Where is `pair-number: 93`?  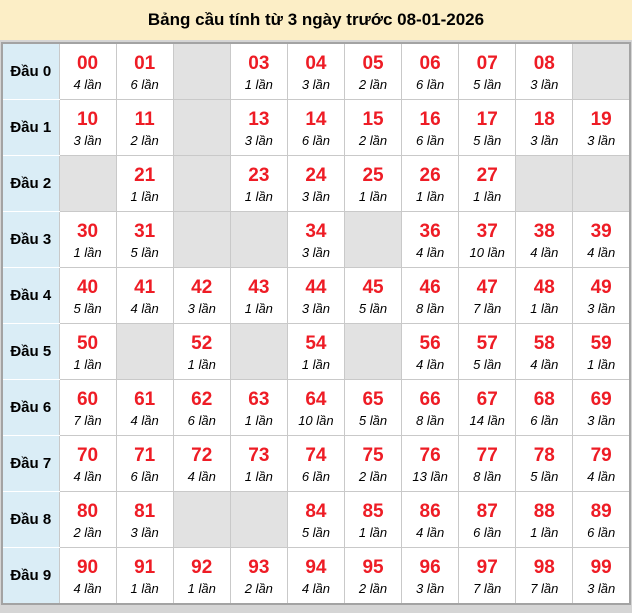 pair-number: 93 is located at coordinates (259, 568).